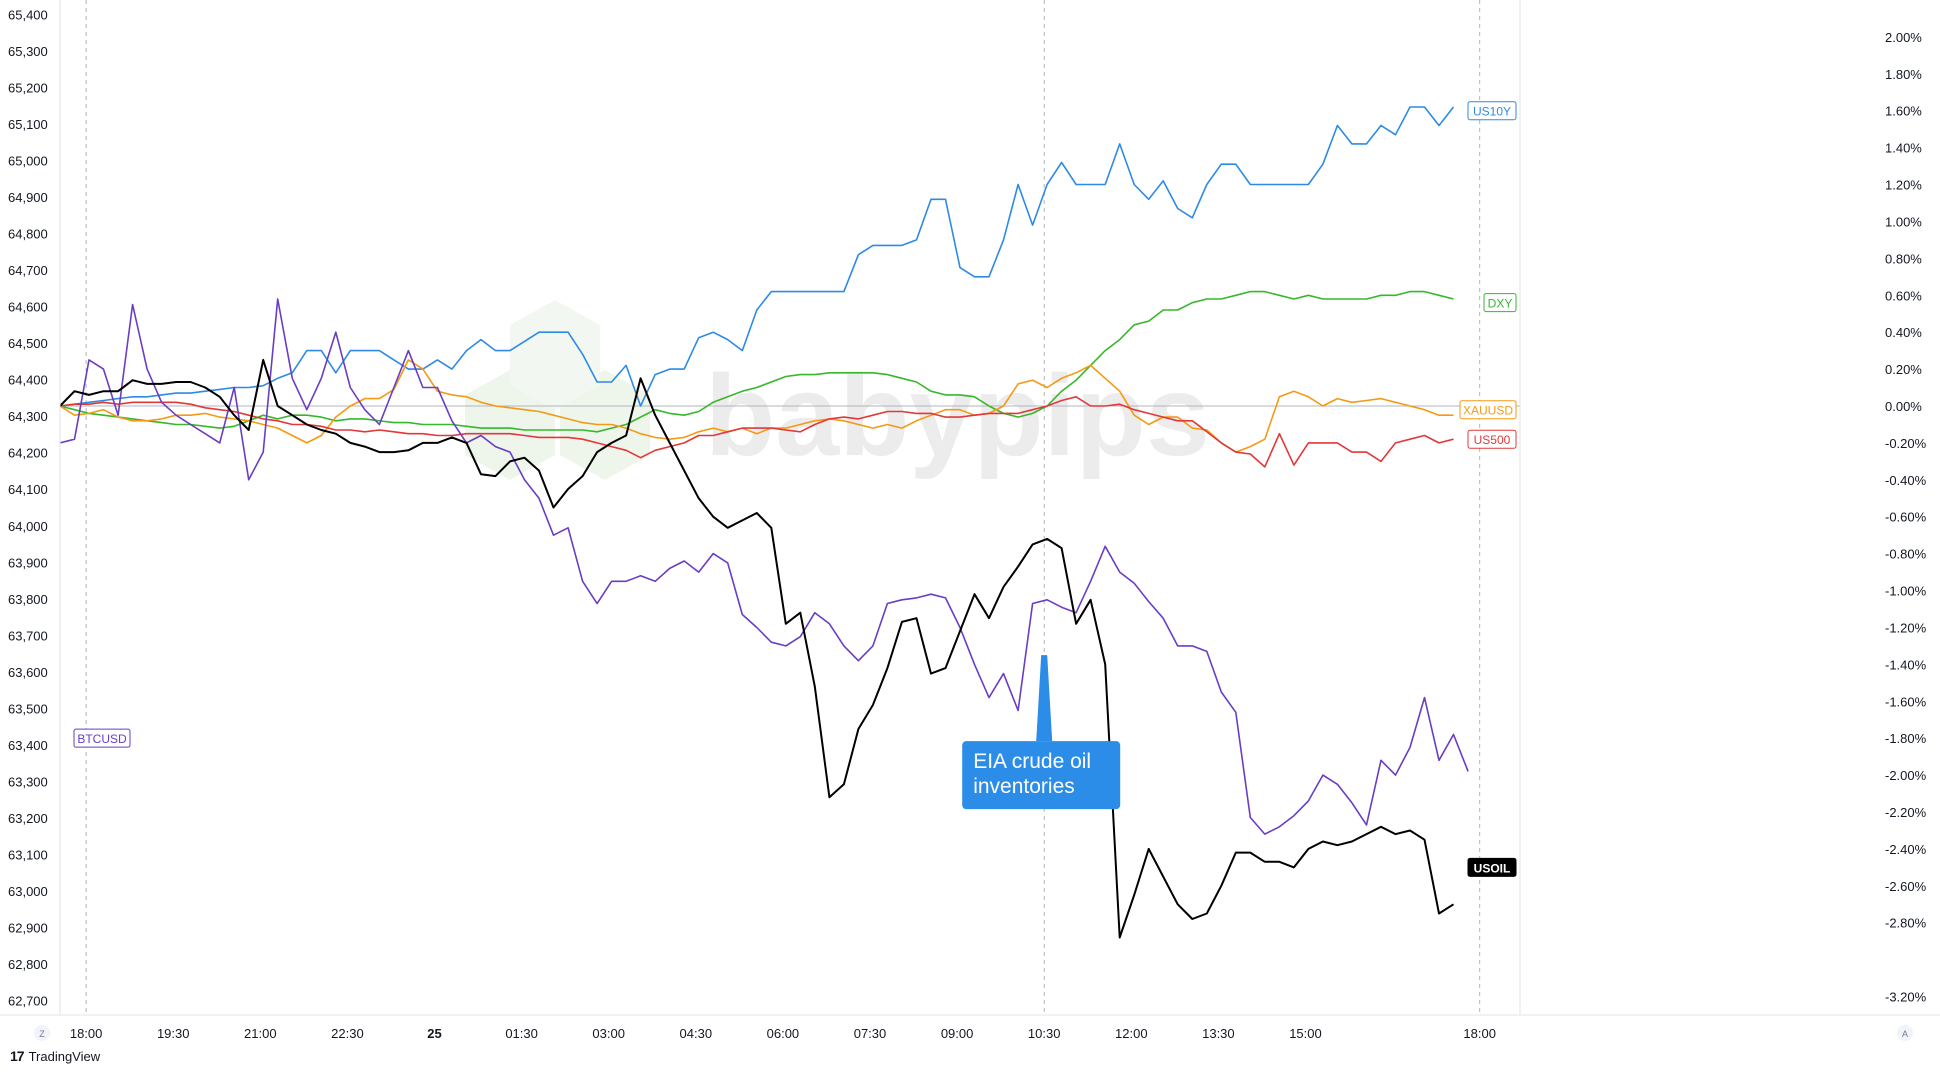 This screenshot has height=1079, width=1940. Describe the element at coordinates (28, 489) in the screenshot. I see `left-axis-tick-label: 64,100` at that location.